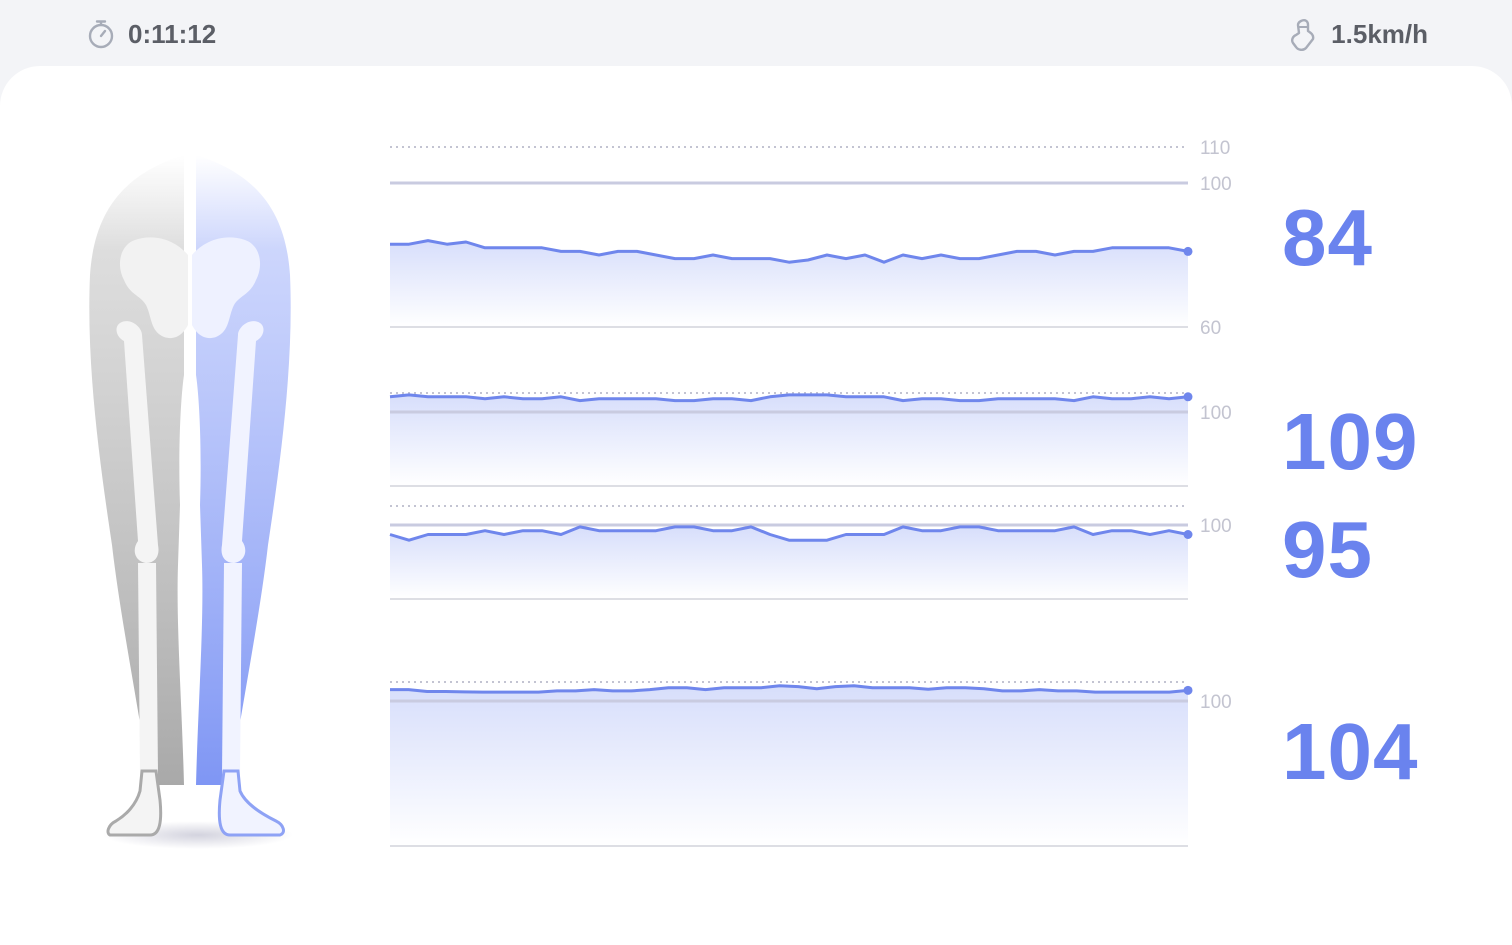 The width and height of the screenshot is (1512, 945). I want to click on chart-4-series-line, so click(789, 689).